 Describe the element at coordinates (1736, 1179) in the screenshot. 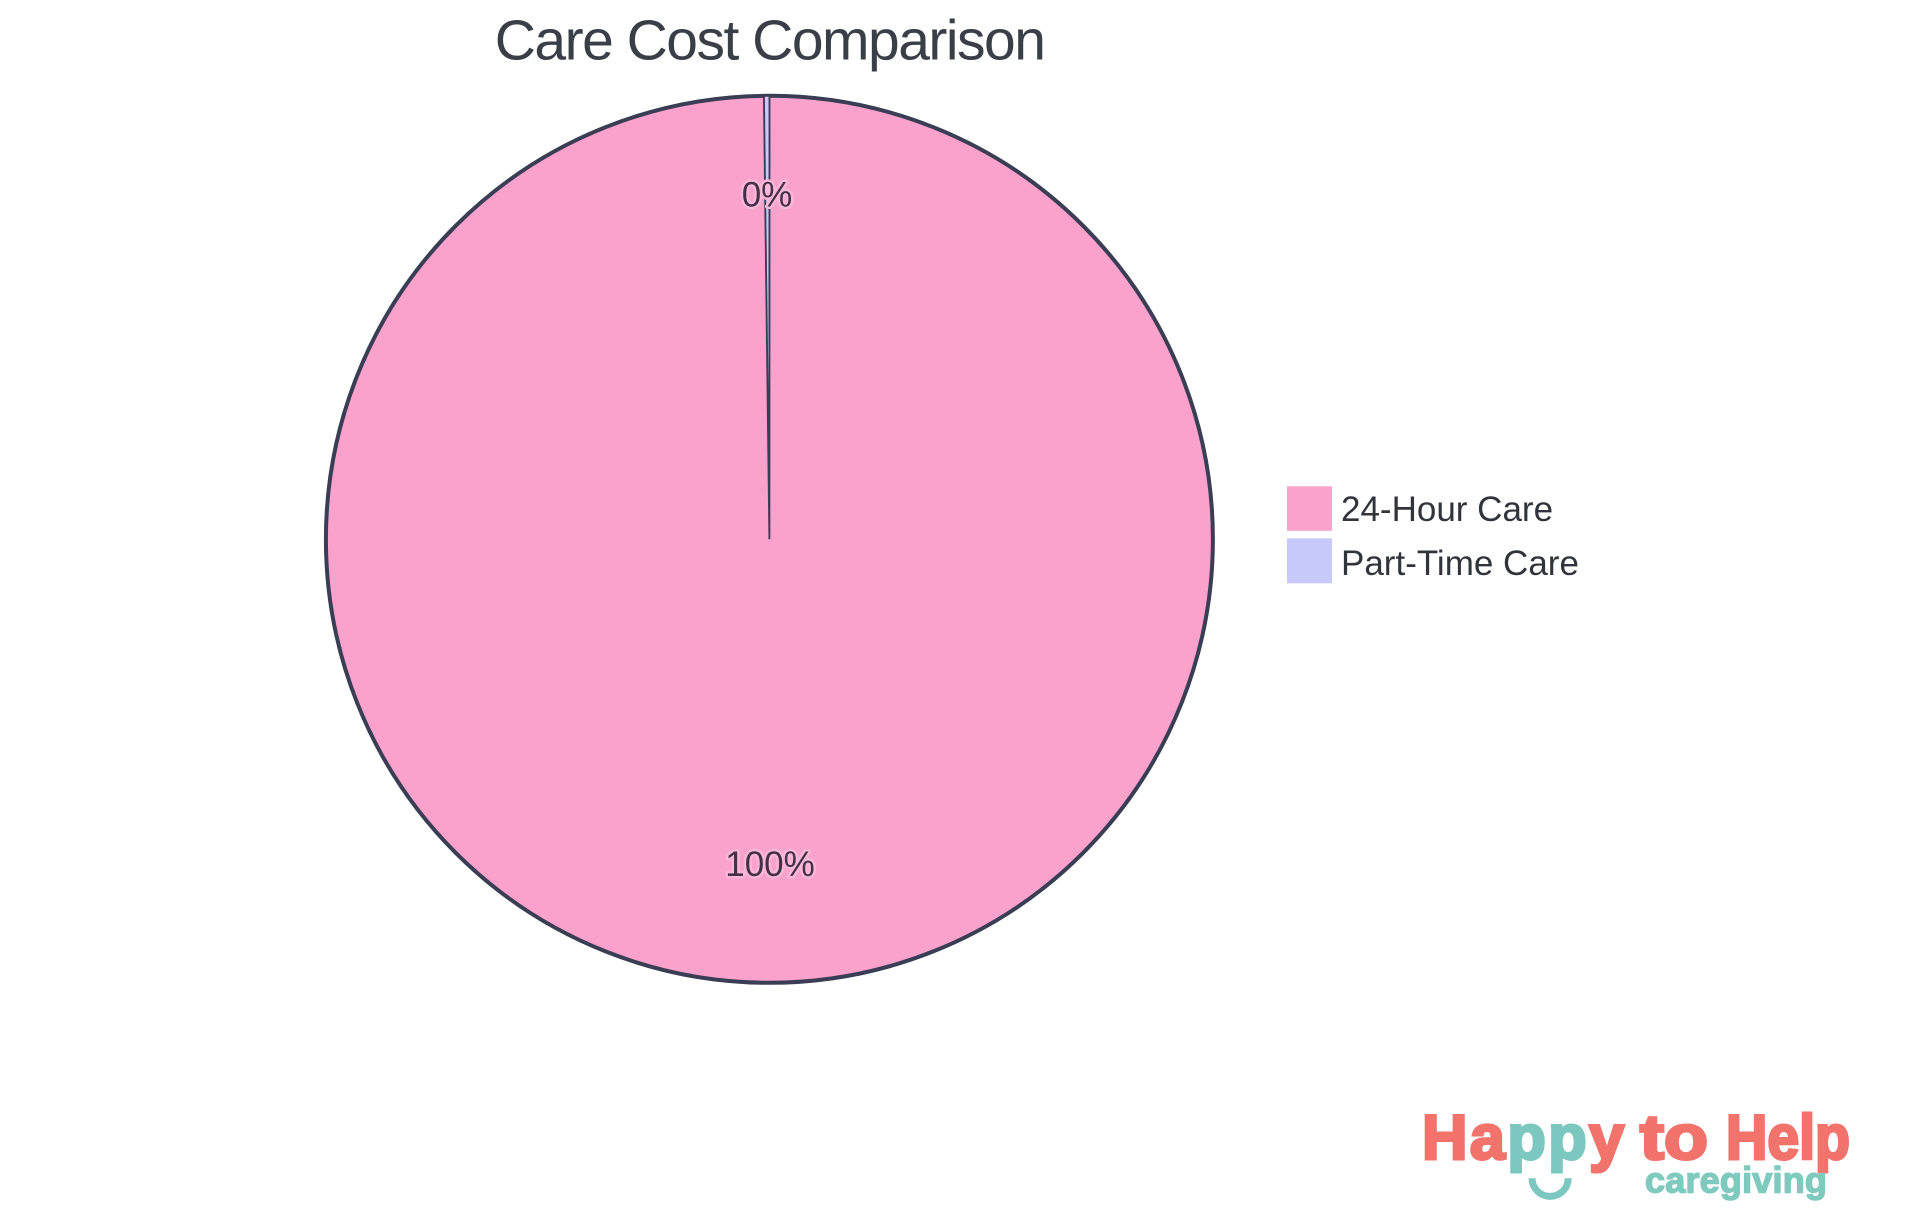

I see `svg-text: caregiving` at that location.